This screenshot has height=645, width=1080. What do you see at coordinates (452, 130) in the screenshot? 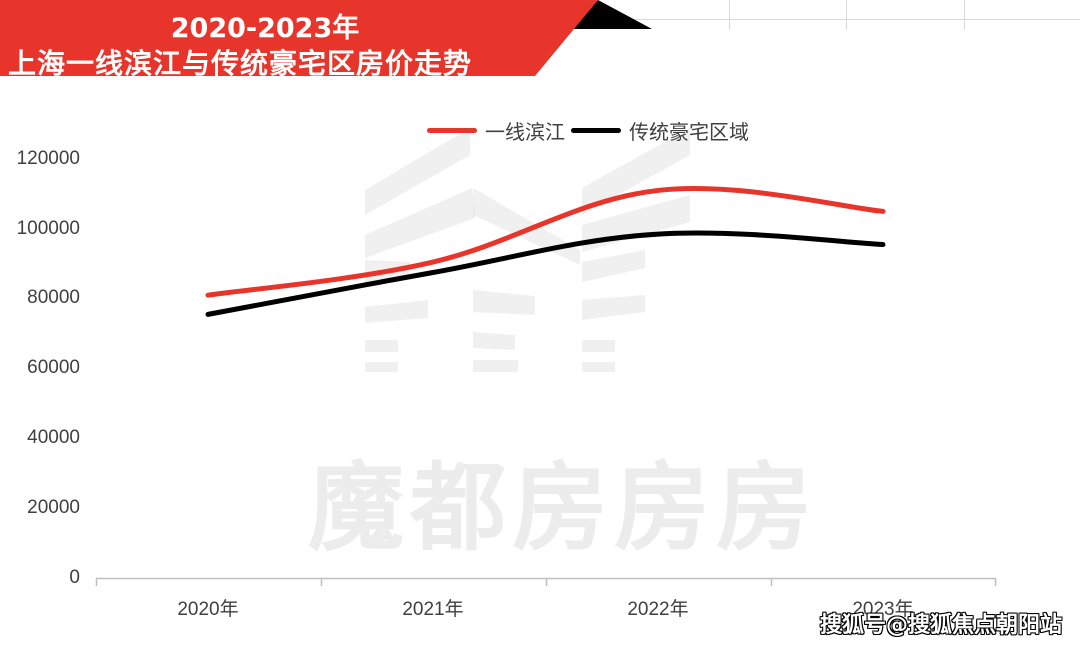
I see `legend-swatch-red` at bounding box center [452, 130].